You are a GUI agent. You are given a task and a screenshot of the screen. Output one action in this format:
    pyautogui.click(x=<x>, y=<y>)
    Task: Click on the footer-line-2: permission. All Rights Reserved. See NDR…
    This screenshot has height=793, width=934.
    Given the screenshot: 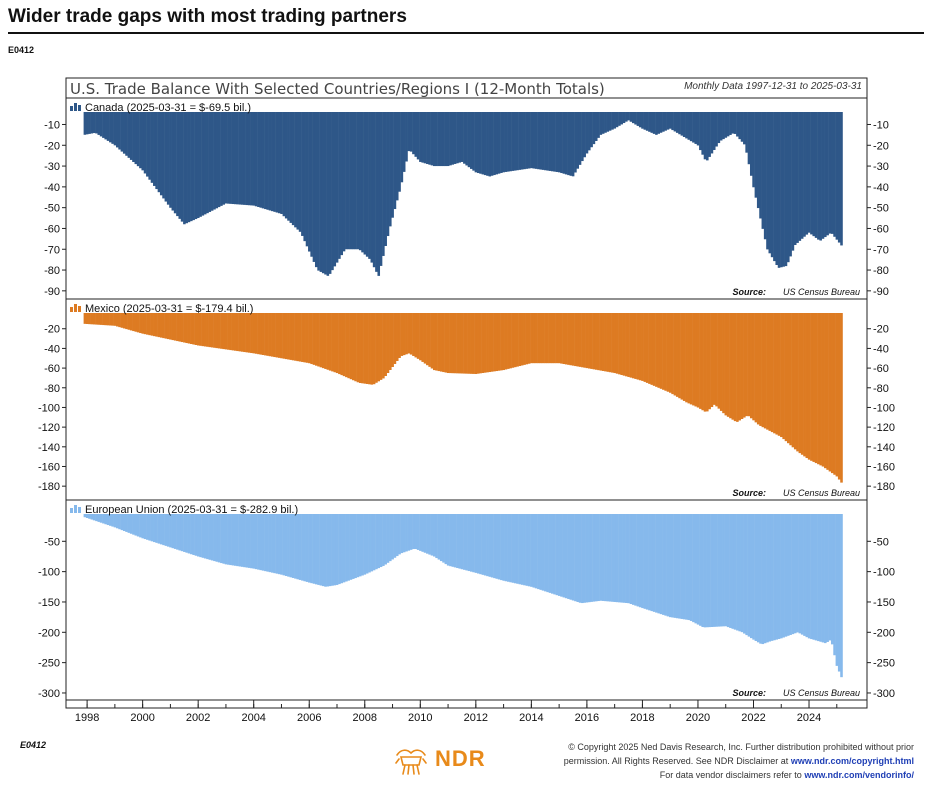 What is the action you would take?
    pyautogui.click(x=739, y=761)
    